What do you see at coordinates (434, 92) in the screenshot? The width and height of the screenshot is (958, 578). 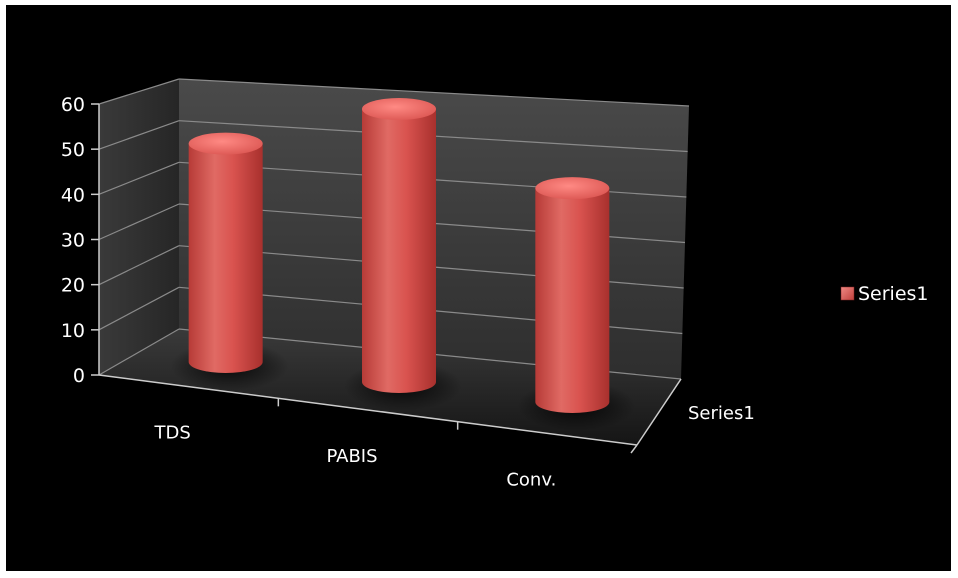 I see `gridline-back` at bounding box center [434, 92].